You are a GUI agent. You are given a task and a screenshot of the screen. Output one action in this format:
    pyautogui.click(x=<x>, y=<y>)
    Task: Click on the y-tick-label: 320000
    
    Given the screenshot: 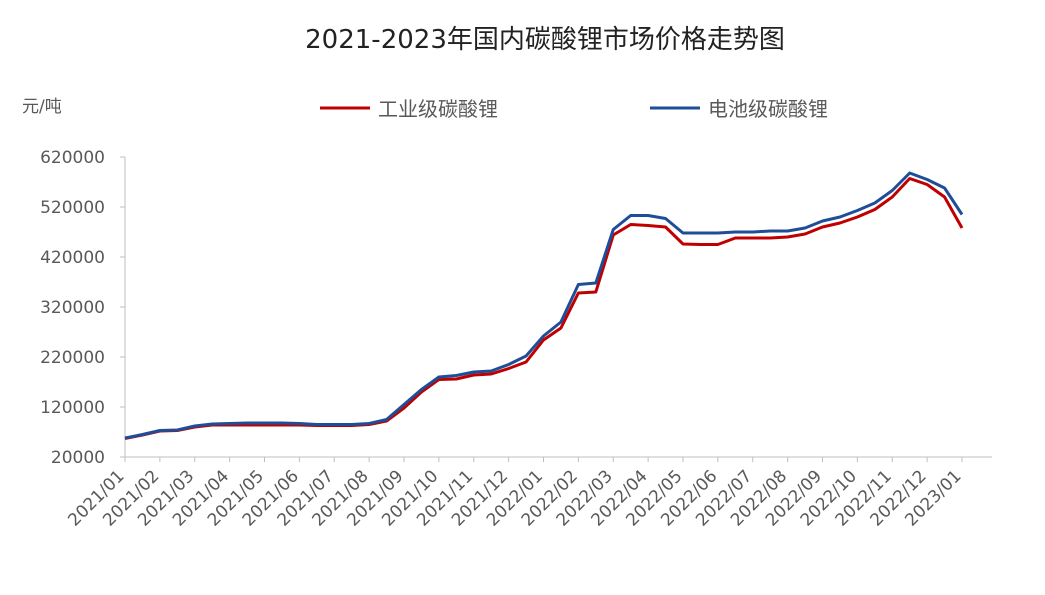 What is the action you would take?
    pyautogui.click(x=72, y=308)
    